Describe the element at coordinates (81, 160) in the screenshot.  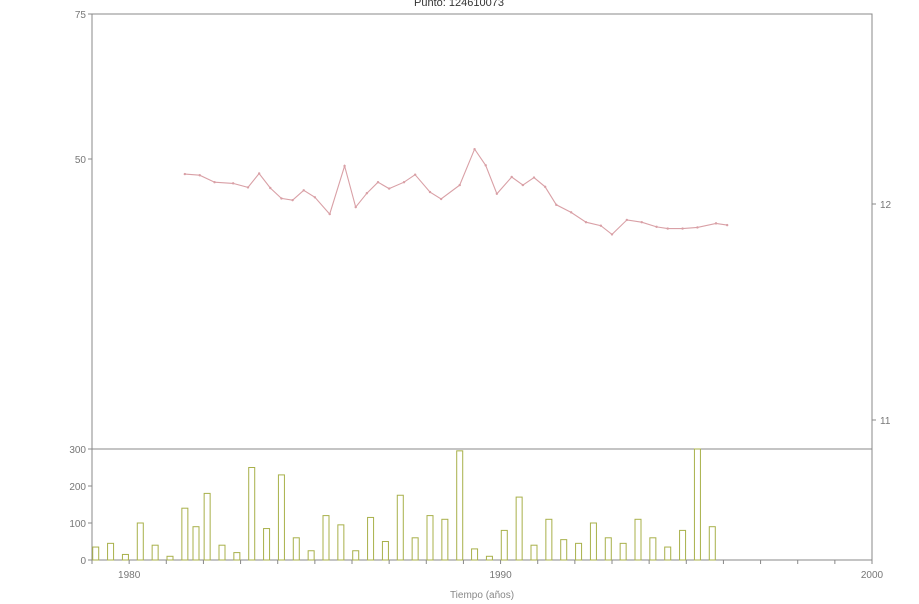
I see `y-tick-label: 50` at that location.